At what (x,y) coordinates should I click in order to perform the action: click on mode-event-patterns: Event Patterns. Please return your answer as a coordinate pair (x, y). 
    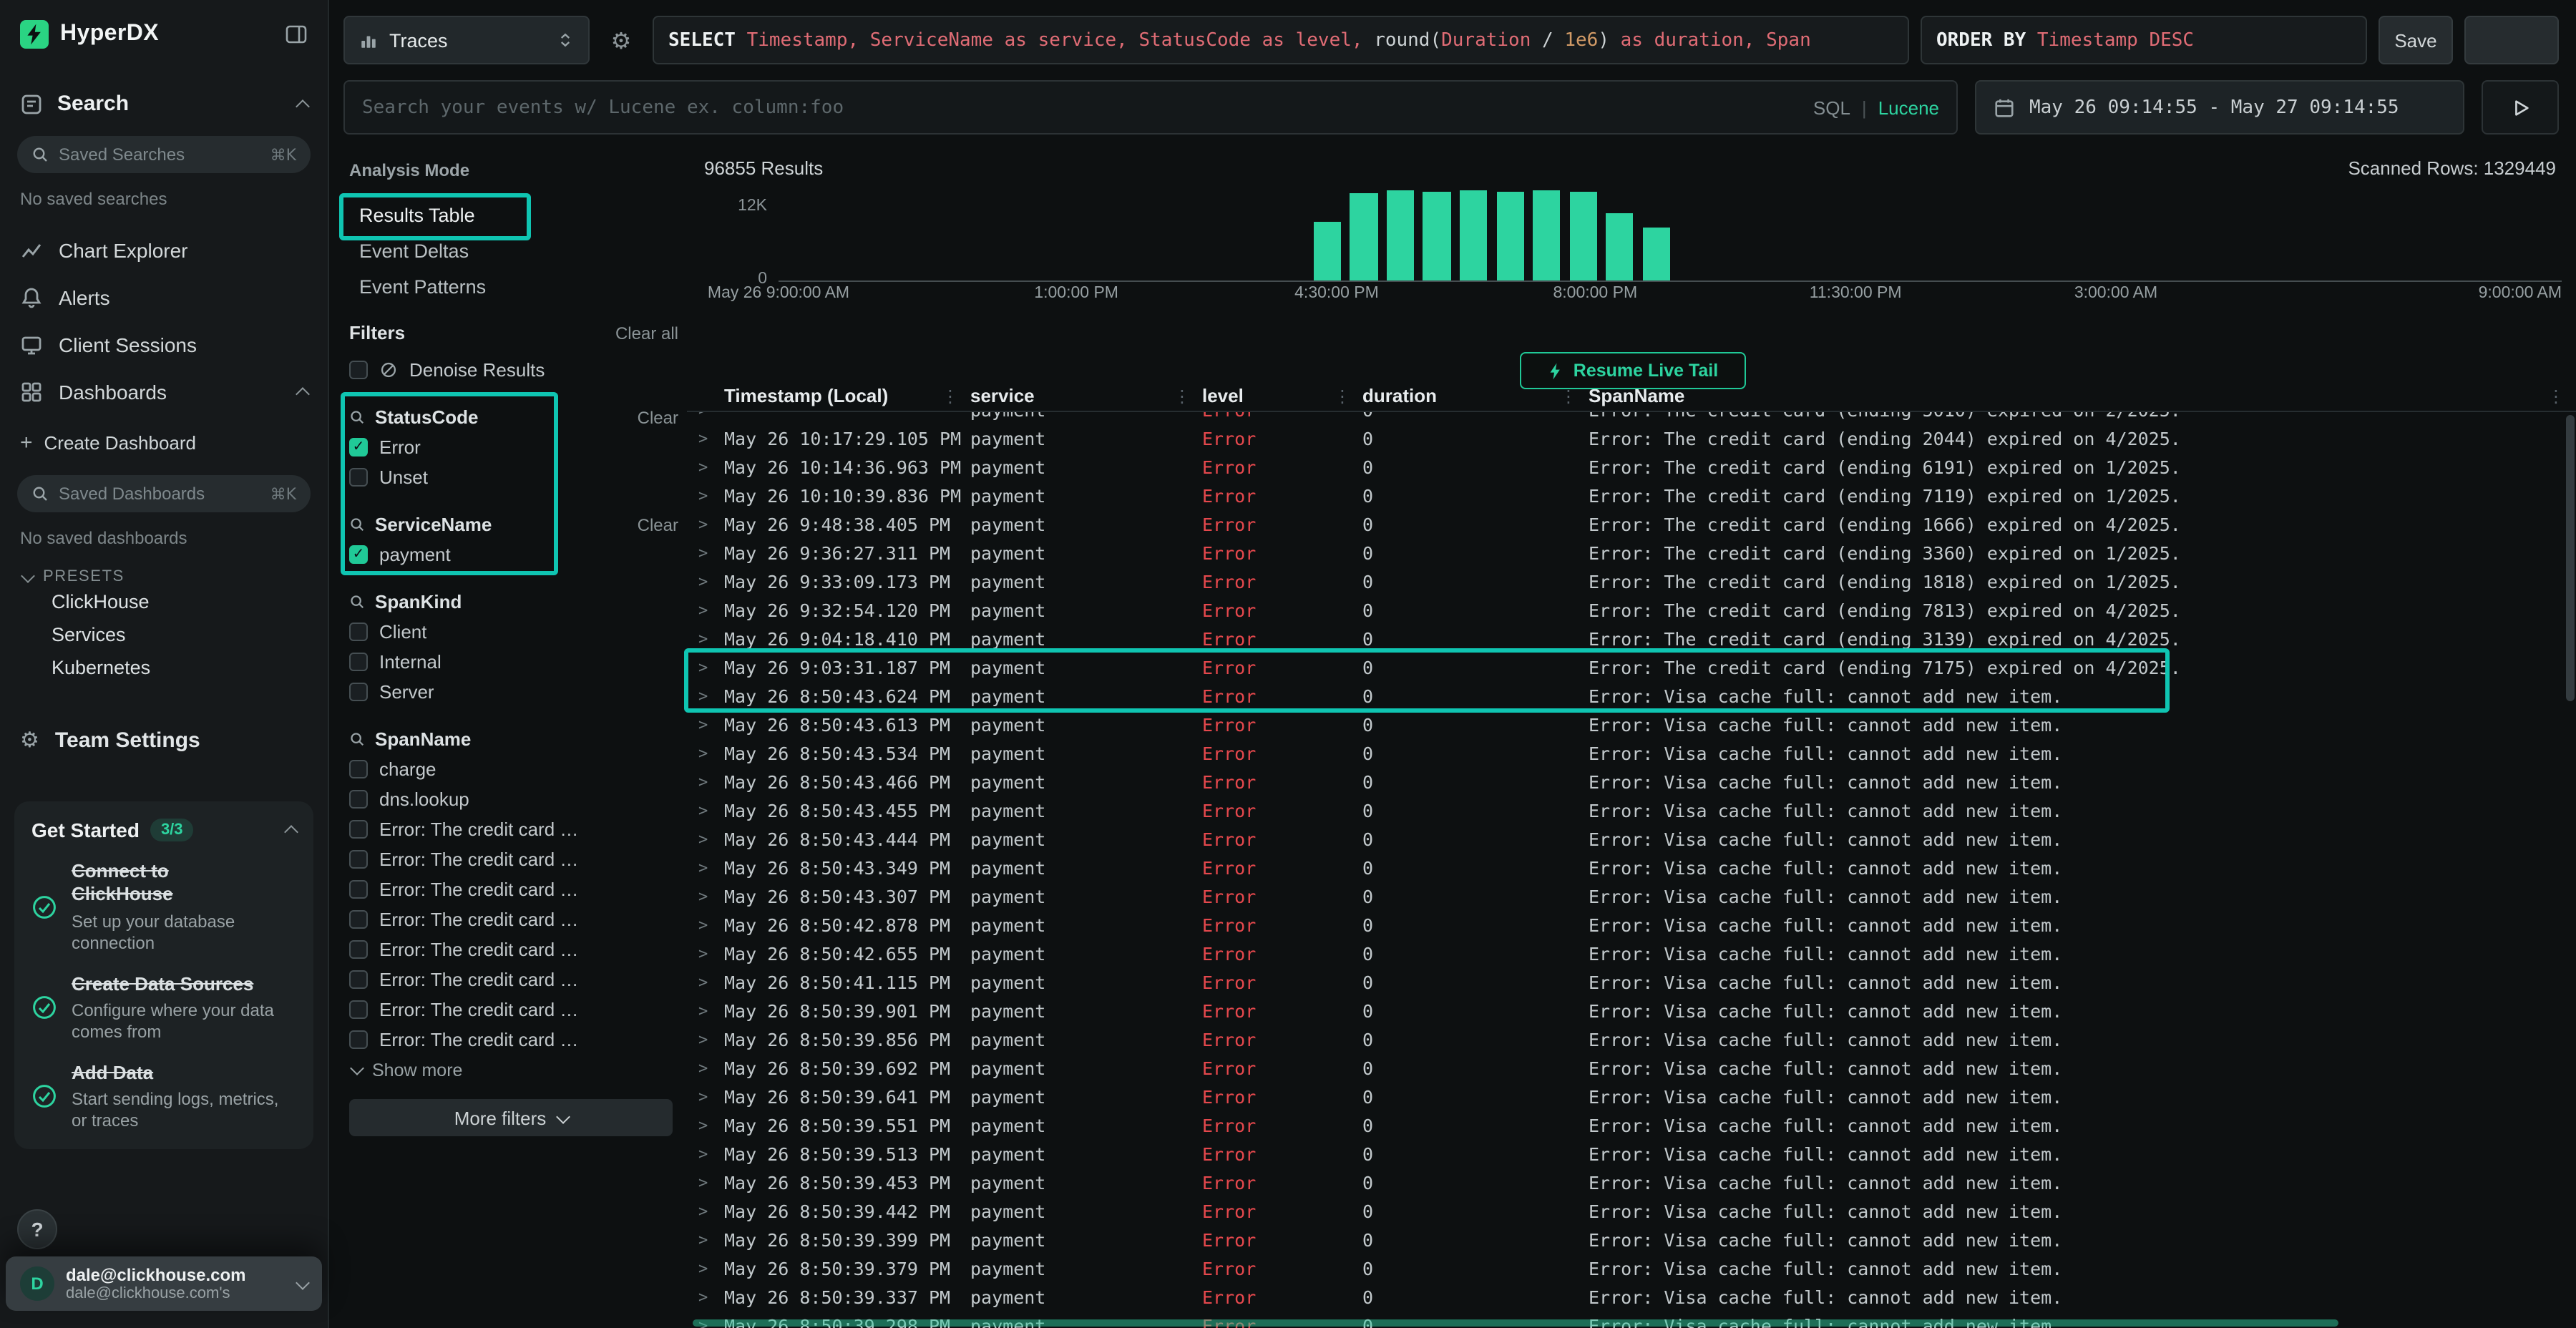
    Looking at the image, I should click on (423, 287).